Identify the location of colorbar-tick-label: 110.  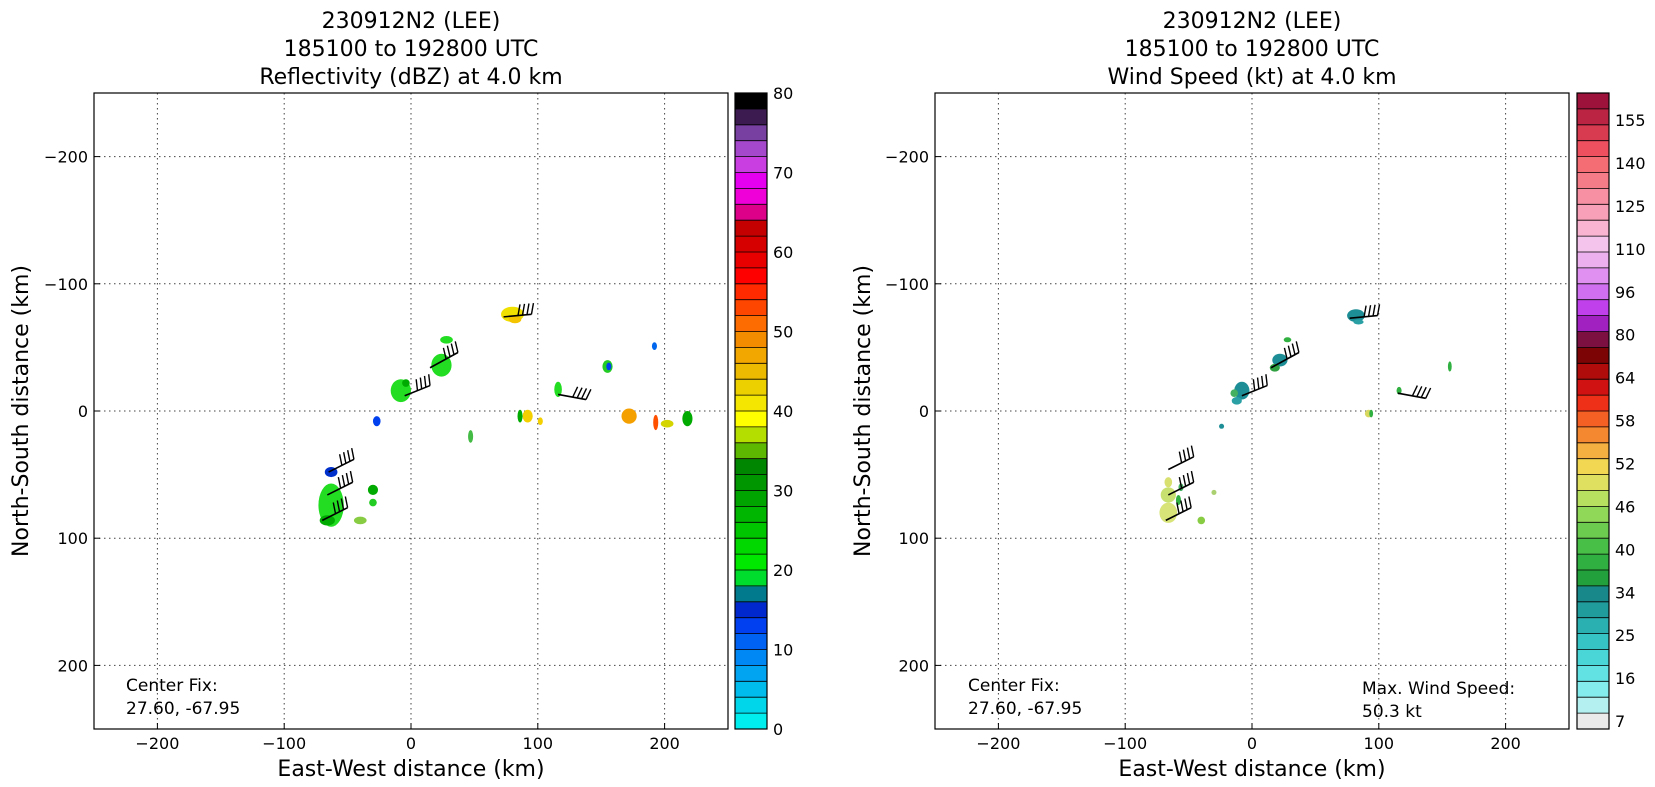
(1630, 249).